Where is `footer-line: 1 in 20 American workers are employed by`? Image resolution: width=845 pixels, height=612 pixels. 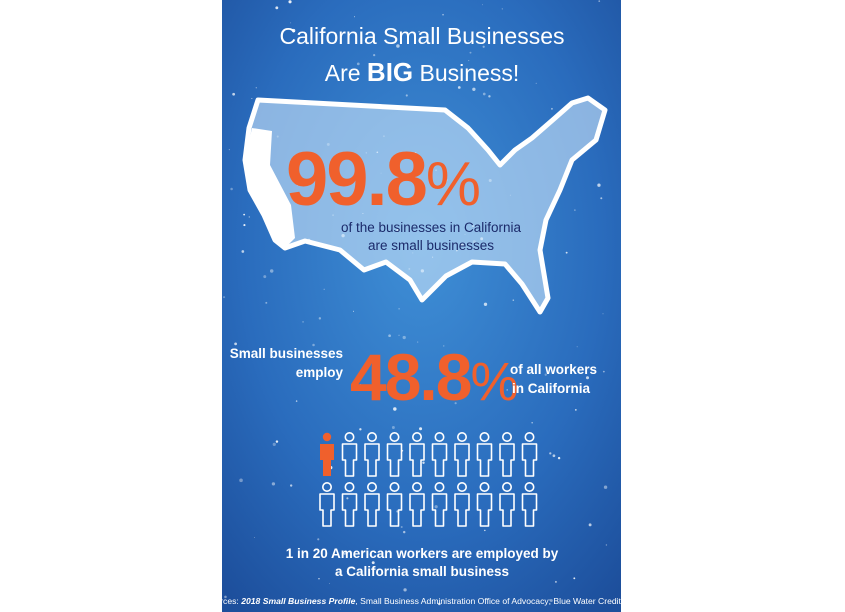 footer-line: 1 in 20 American workers are employed by is located at coordinates (422, 553).